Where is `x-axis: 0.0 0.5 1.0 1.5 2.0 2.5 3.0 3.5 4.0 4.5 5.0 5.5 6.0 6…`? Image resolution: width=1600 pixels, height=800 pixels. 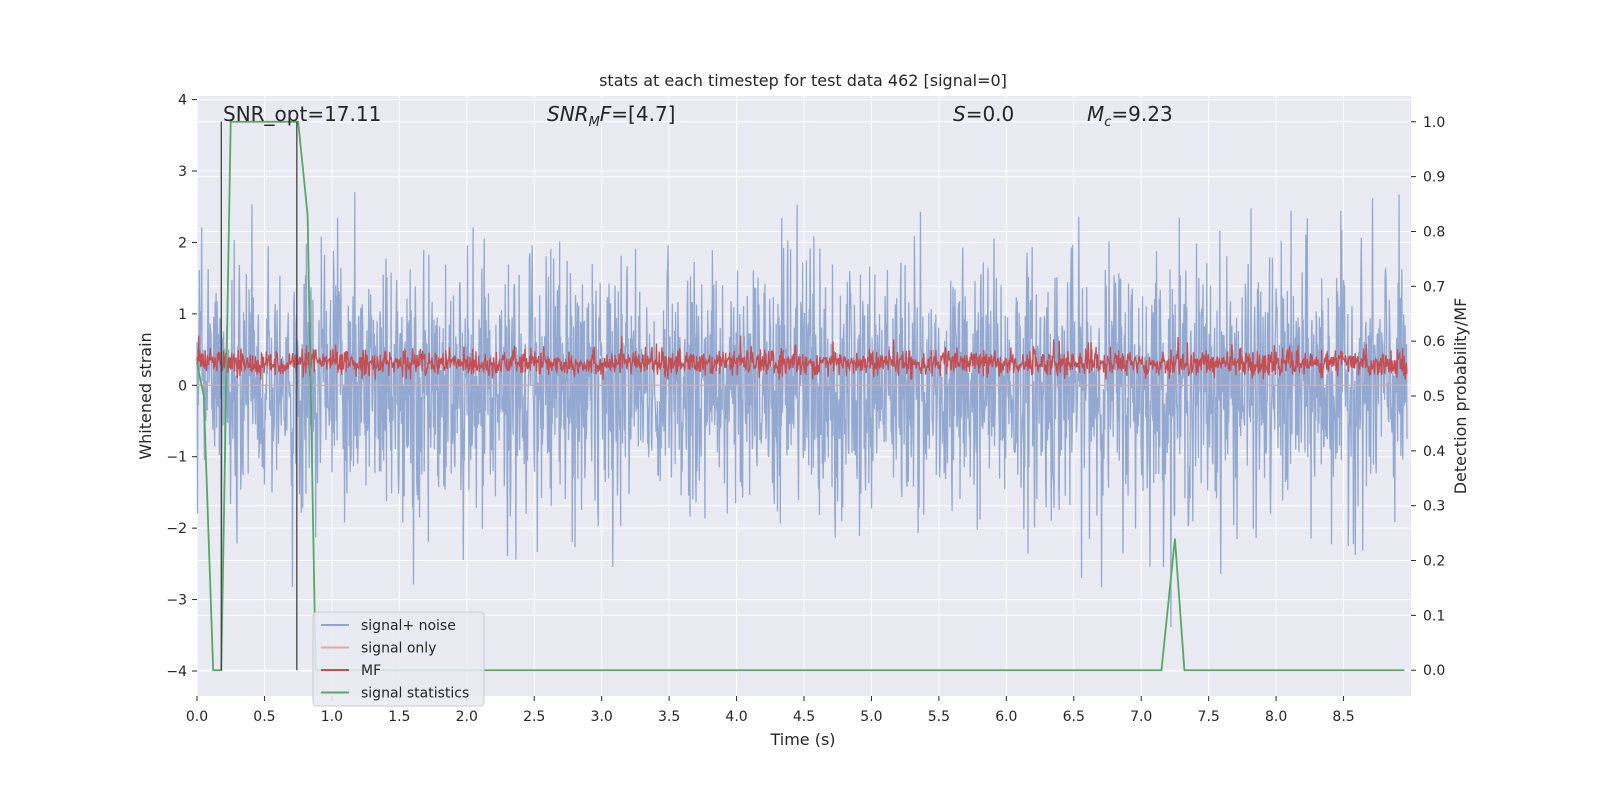 x-axis: 0.0 0.5 1.0 1.5 2.0 2.5 3.0 3.5 4.0 4.5 5.0 5.5 6.0 6… is located at coordinates (770, 710).